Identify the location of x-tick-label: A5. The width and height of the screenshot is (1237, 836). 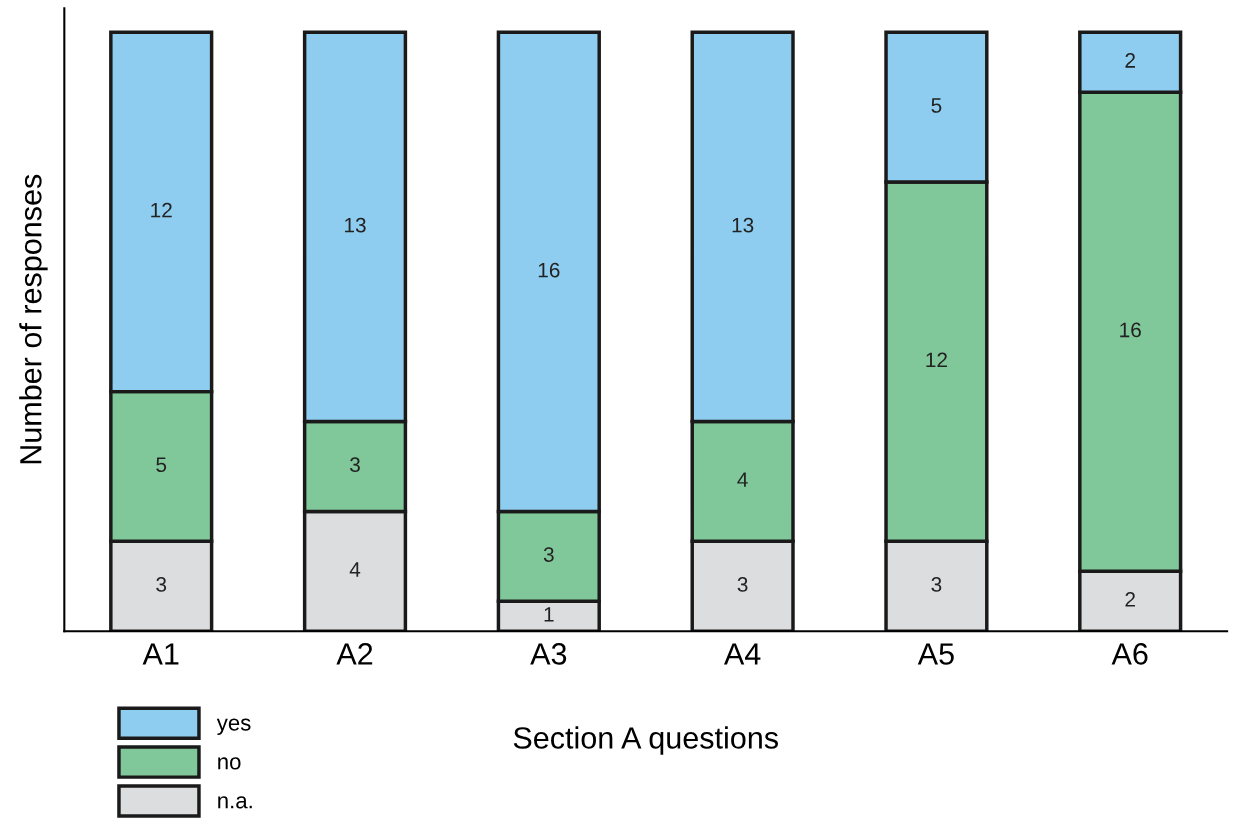
(935, 654).